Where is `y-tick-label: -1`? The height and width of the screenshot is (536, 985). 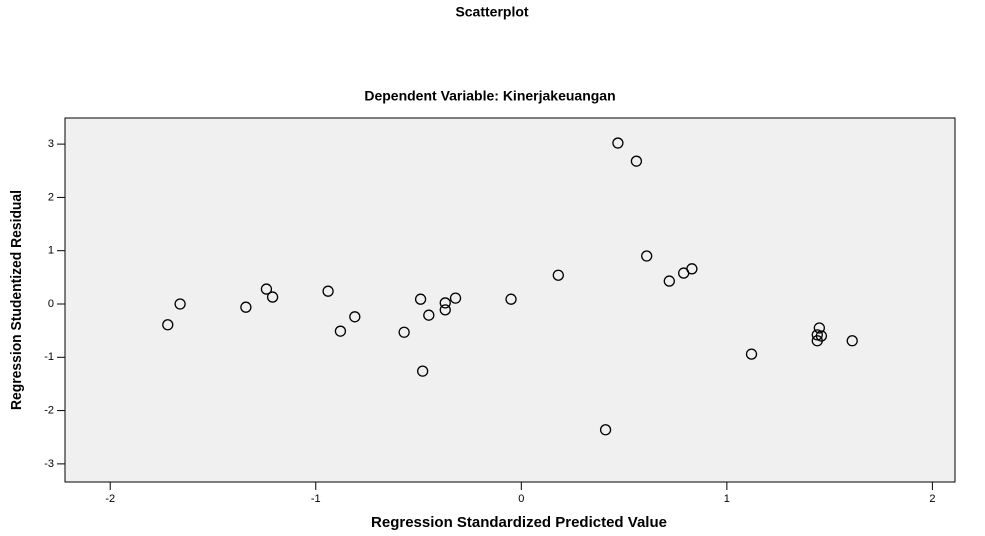
y-tick-label: -1 is located at coordinates (49, 357).